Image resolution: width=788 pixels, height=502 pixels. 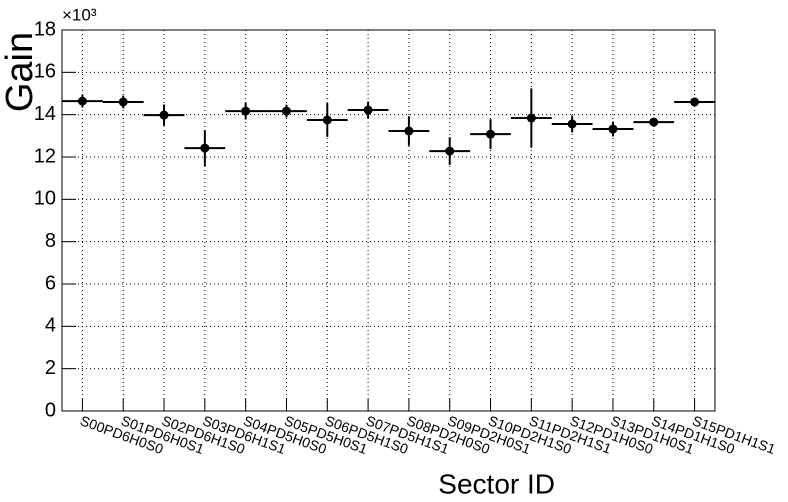 What do you see at coordinates (50, 326) in the screenshot?
I see `y-tick-label: 4` at bounding box center [50, 326].